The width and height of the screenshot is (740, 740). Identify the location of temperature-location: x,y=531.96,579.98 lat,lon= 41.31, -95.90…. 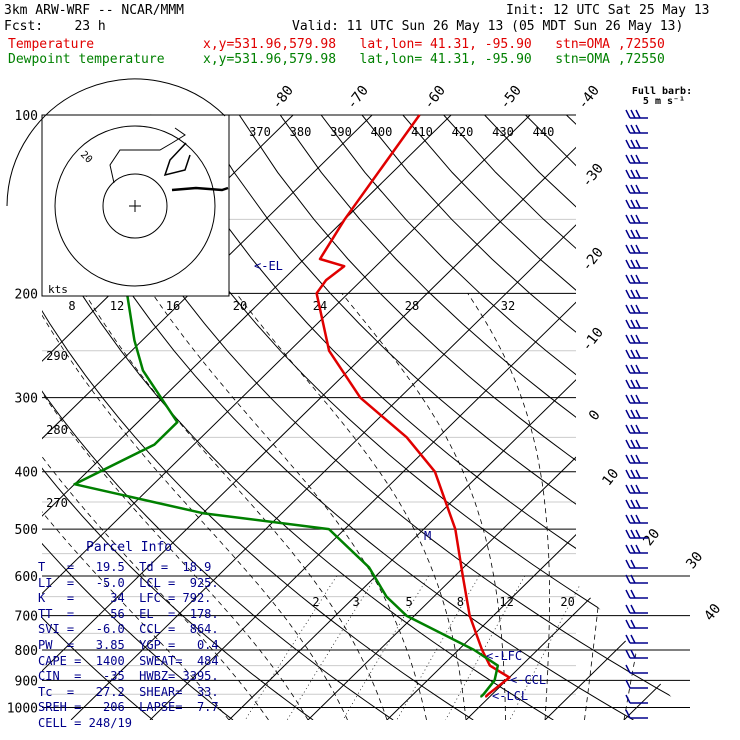
(434, 44).